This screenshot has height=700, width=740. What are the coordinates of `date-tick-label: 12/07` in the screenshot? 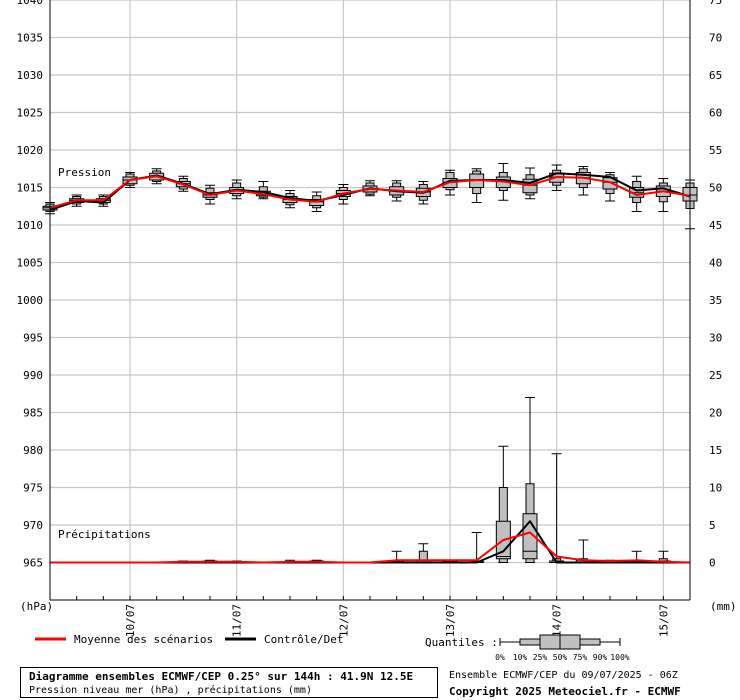 It's located at (343, 620).